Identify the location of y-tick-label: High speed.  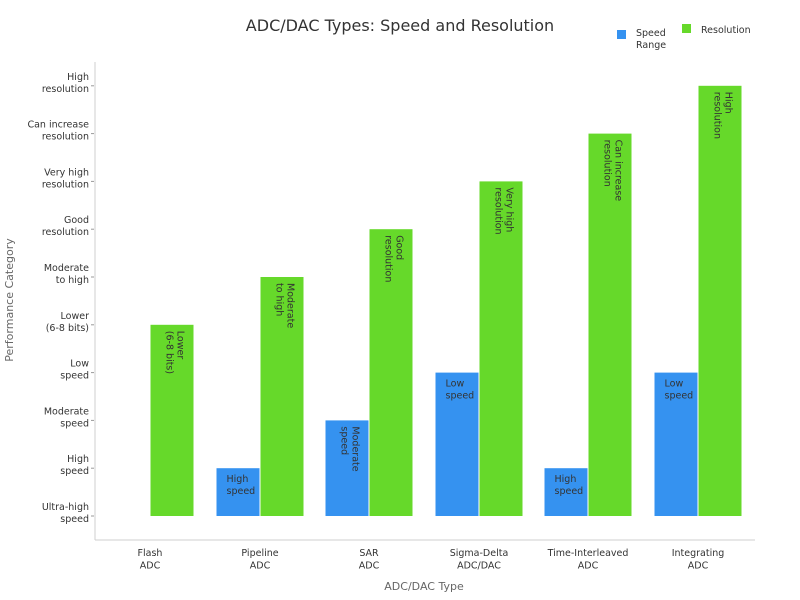
(74, 465).